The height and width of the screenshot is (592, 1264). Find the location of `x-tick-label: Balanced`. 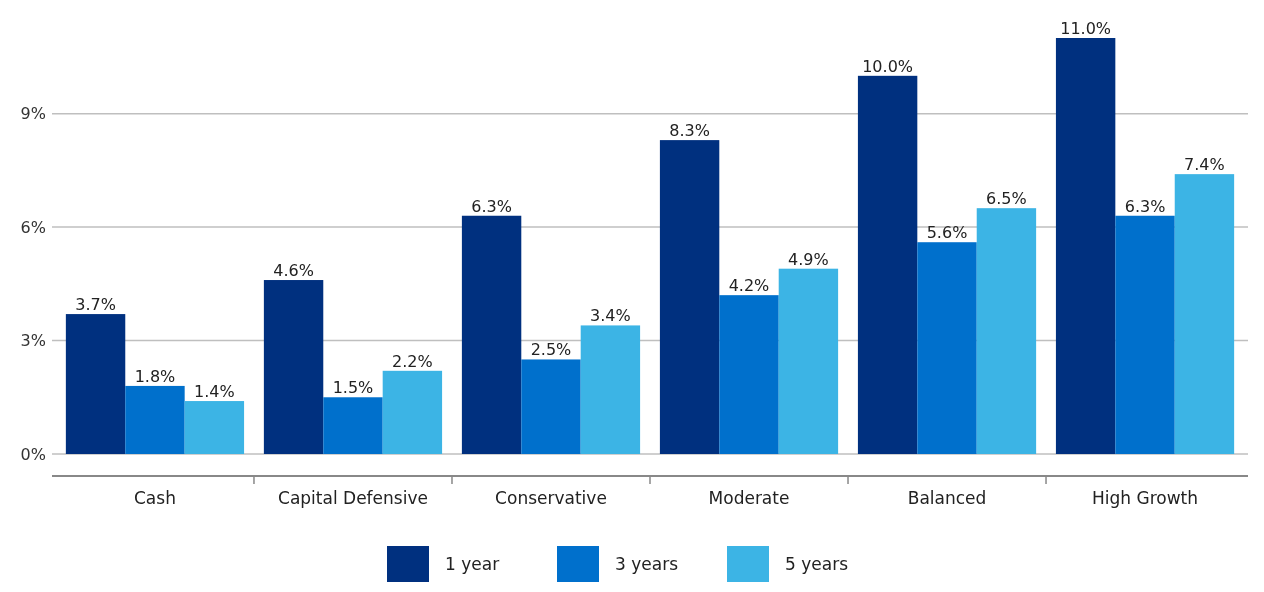

x-tick-label: Balanced is located at coordinates (947, 498).